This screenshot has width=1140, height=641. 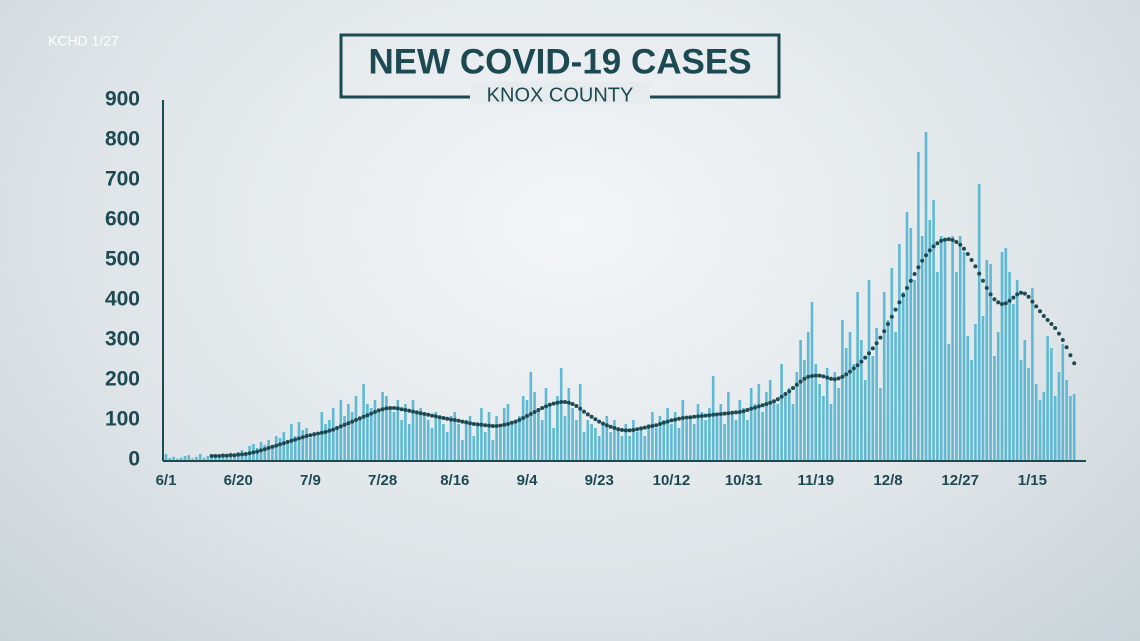 What do you see at coordinates (528, 480) in the screenshot?
I see `x-tick-label: 9/4` at bounding box center [528, 480].